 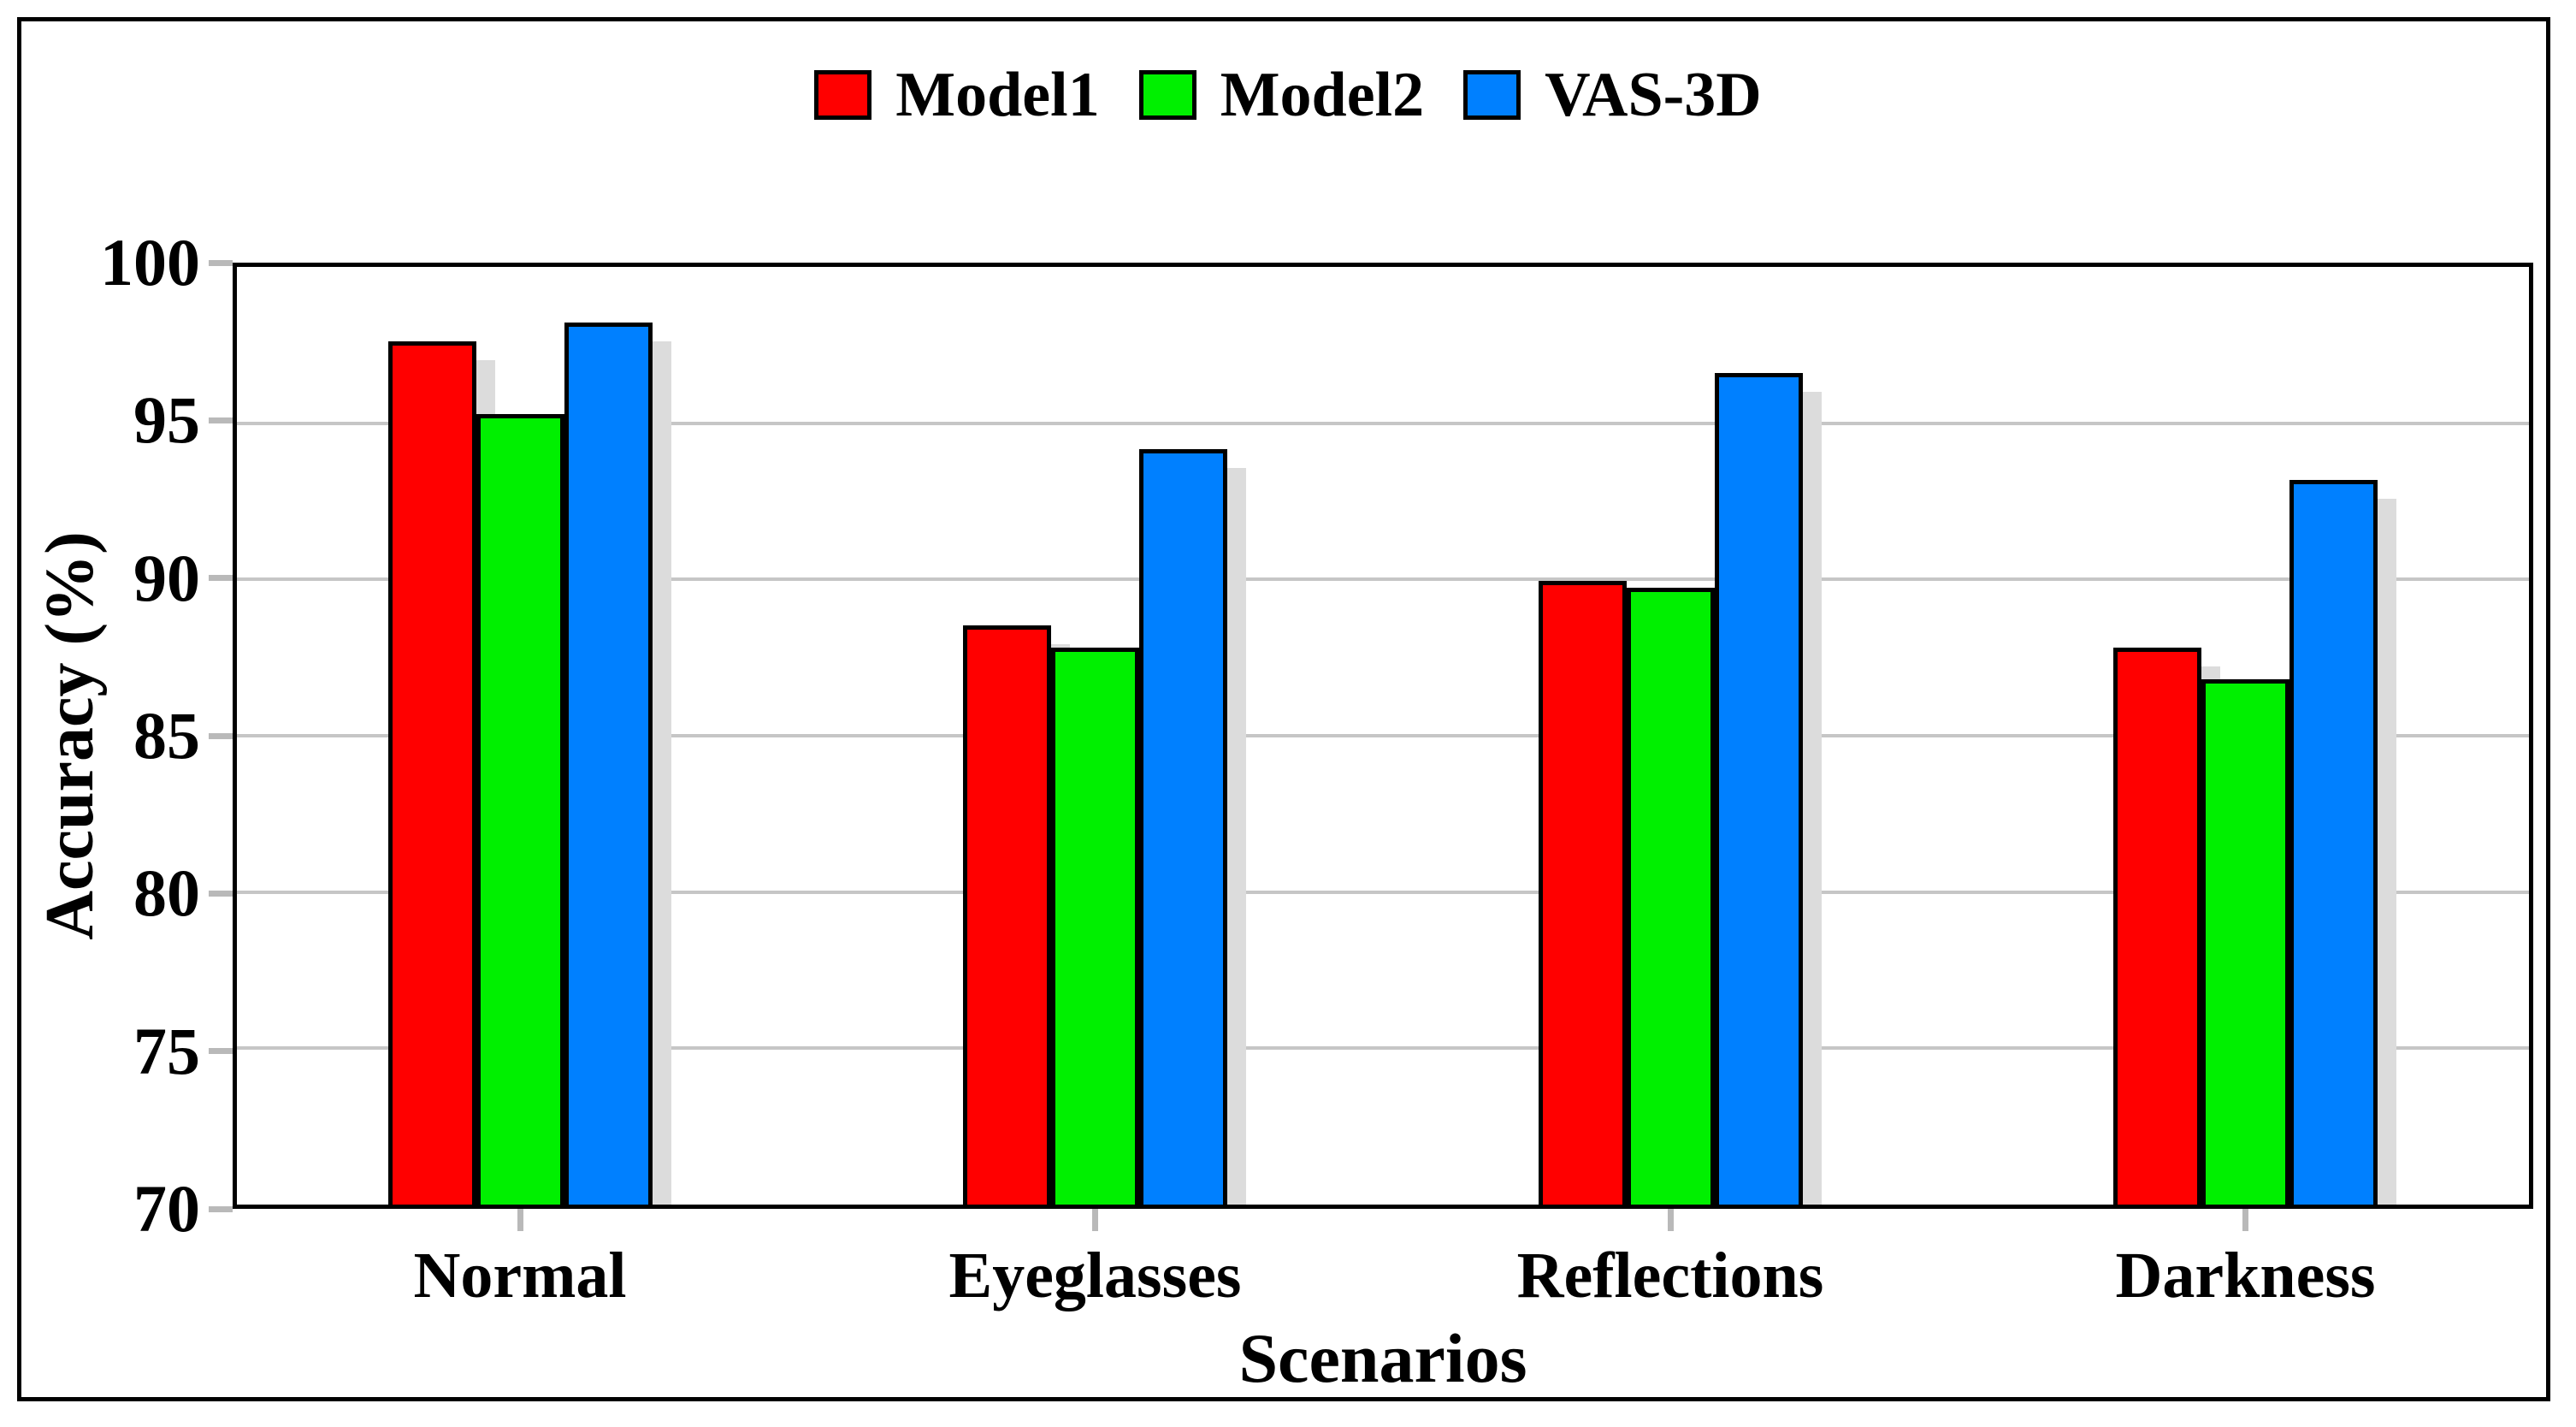 I want to click on y-tick-label-80: 80, so click(x=166, y=893).